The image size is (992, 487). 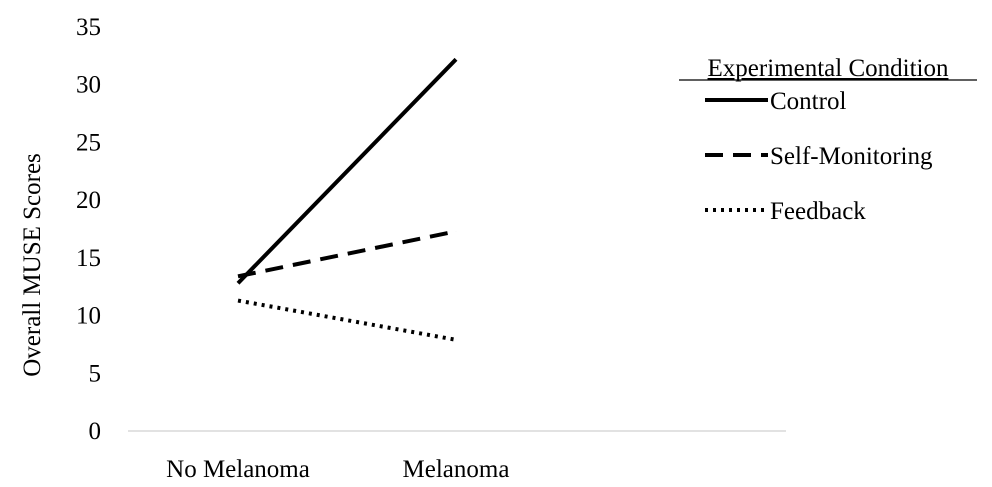 What do you see at coordinates (337, 469) in the screenshot?
I see `x-axis-ticks: No Melanoma Melanoma` at bounding box center [337, 469].